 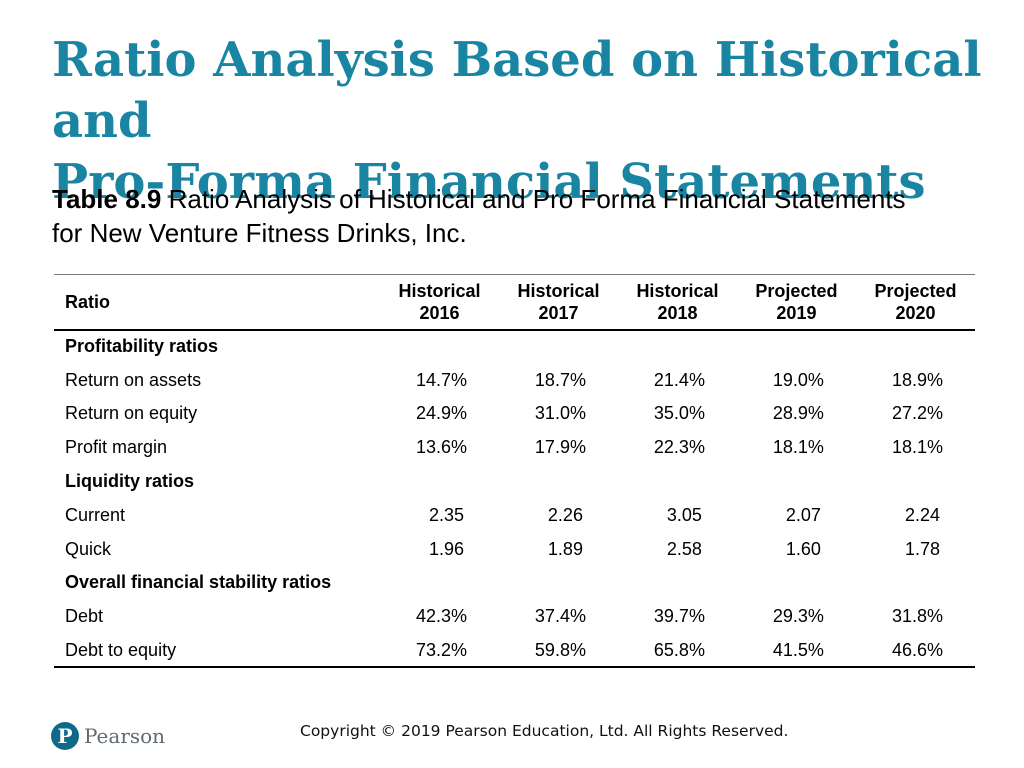 I want to click on slide-title-line-2: Pro-Forma Financial Statements, so click(x=489, y=182).